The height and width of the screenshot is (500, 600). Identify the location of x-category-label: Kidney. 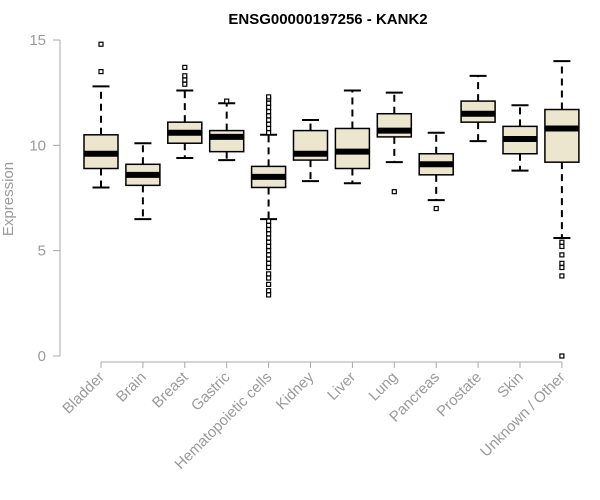
(295, 390).